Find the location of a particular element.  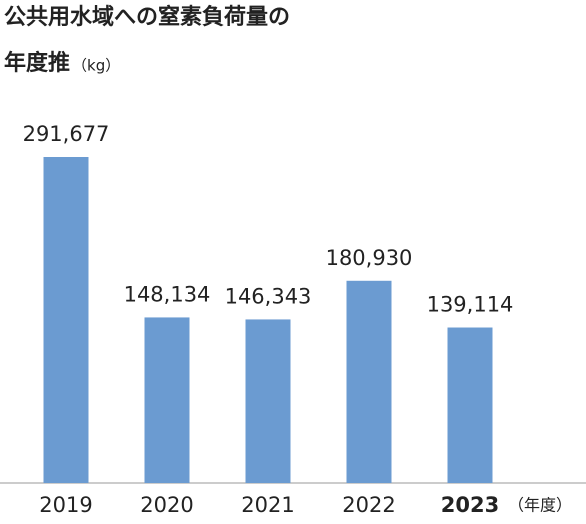

x-tick-label: 2023 is located at coordinates (470, 505).